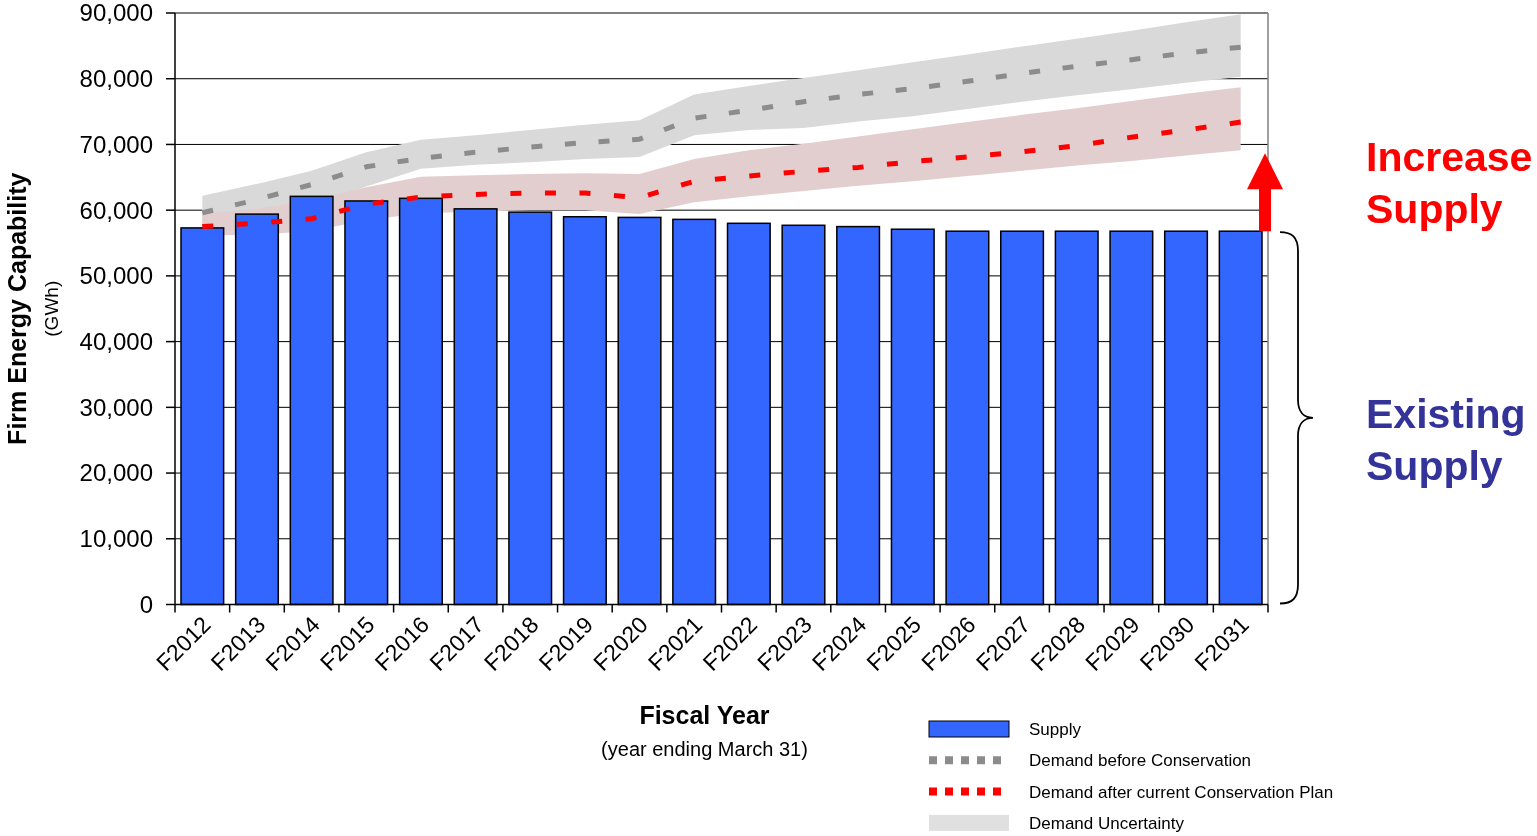 The image size is (1537, 836). I want to click on legend-label: Demand before Conservation, so click(1140, 761).